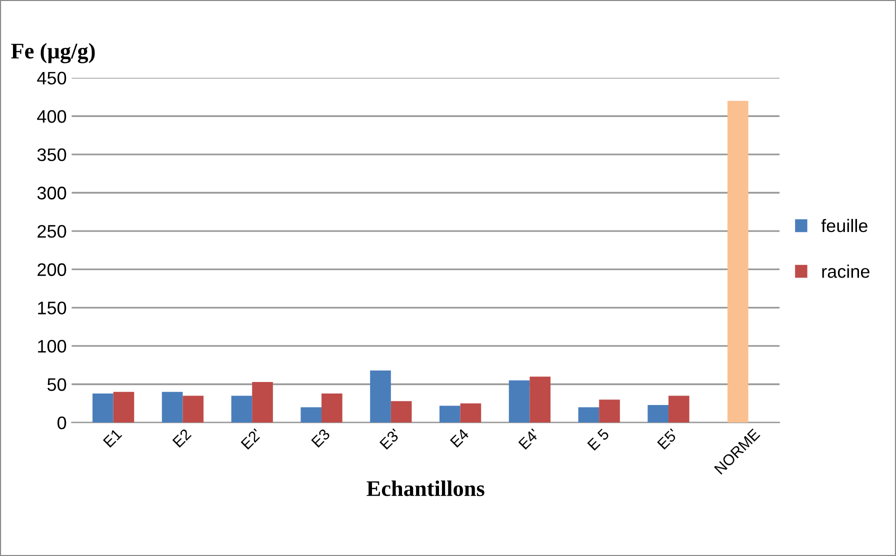 The height and width of the screenshot is (556, 896). I want to click on y-tick-label: 150, so click(52, 308).